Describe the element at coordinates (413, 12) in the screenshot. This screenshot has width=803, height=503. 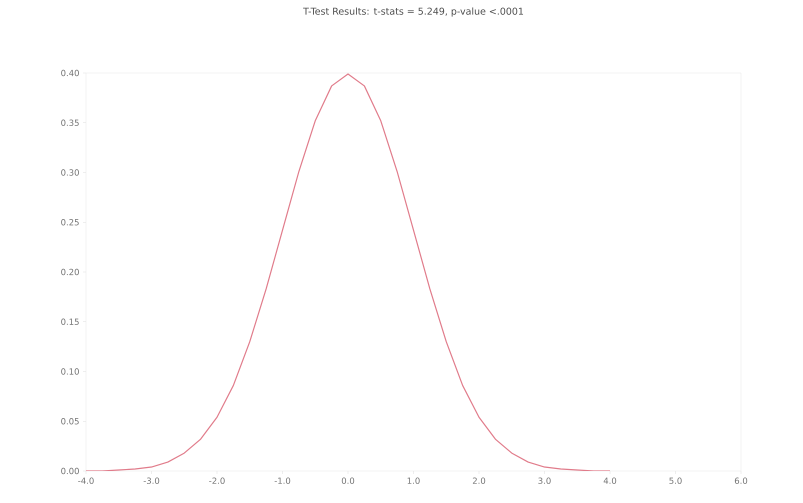
I see `chart-title: T-Test Results: t-stats = 5.249, p-value <.0001` at that location.